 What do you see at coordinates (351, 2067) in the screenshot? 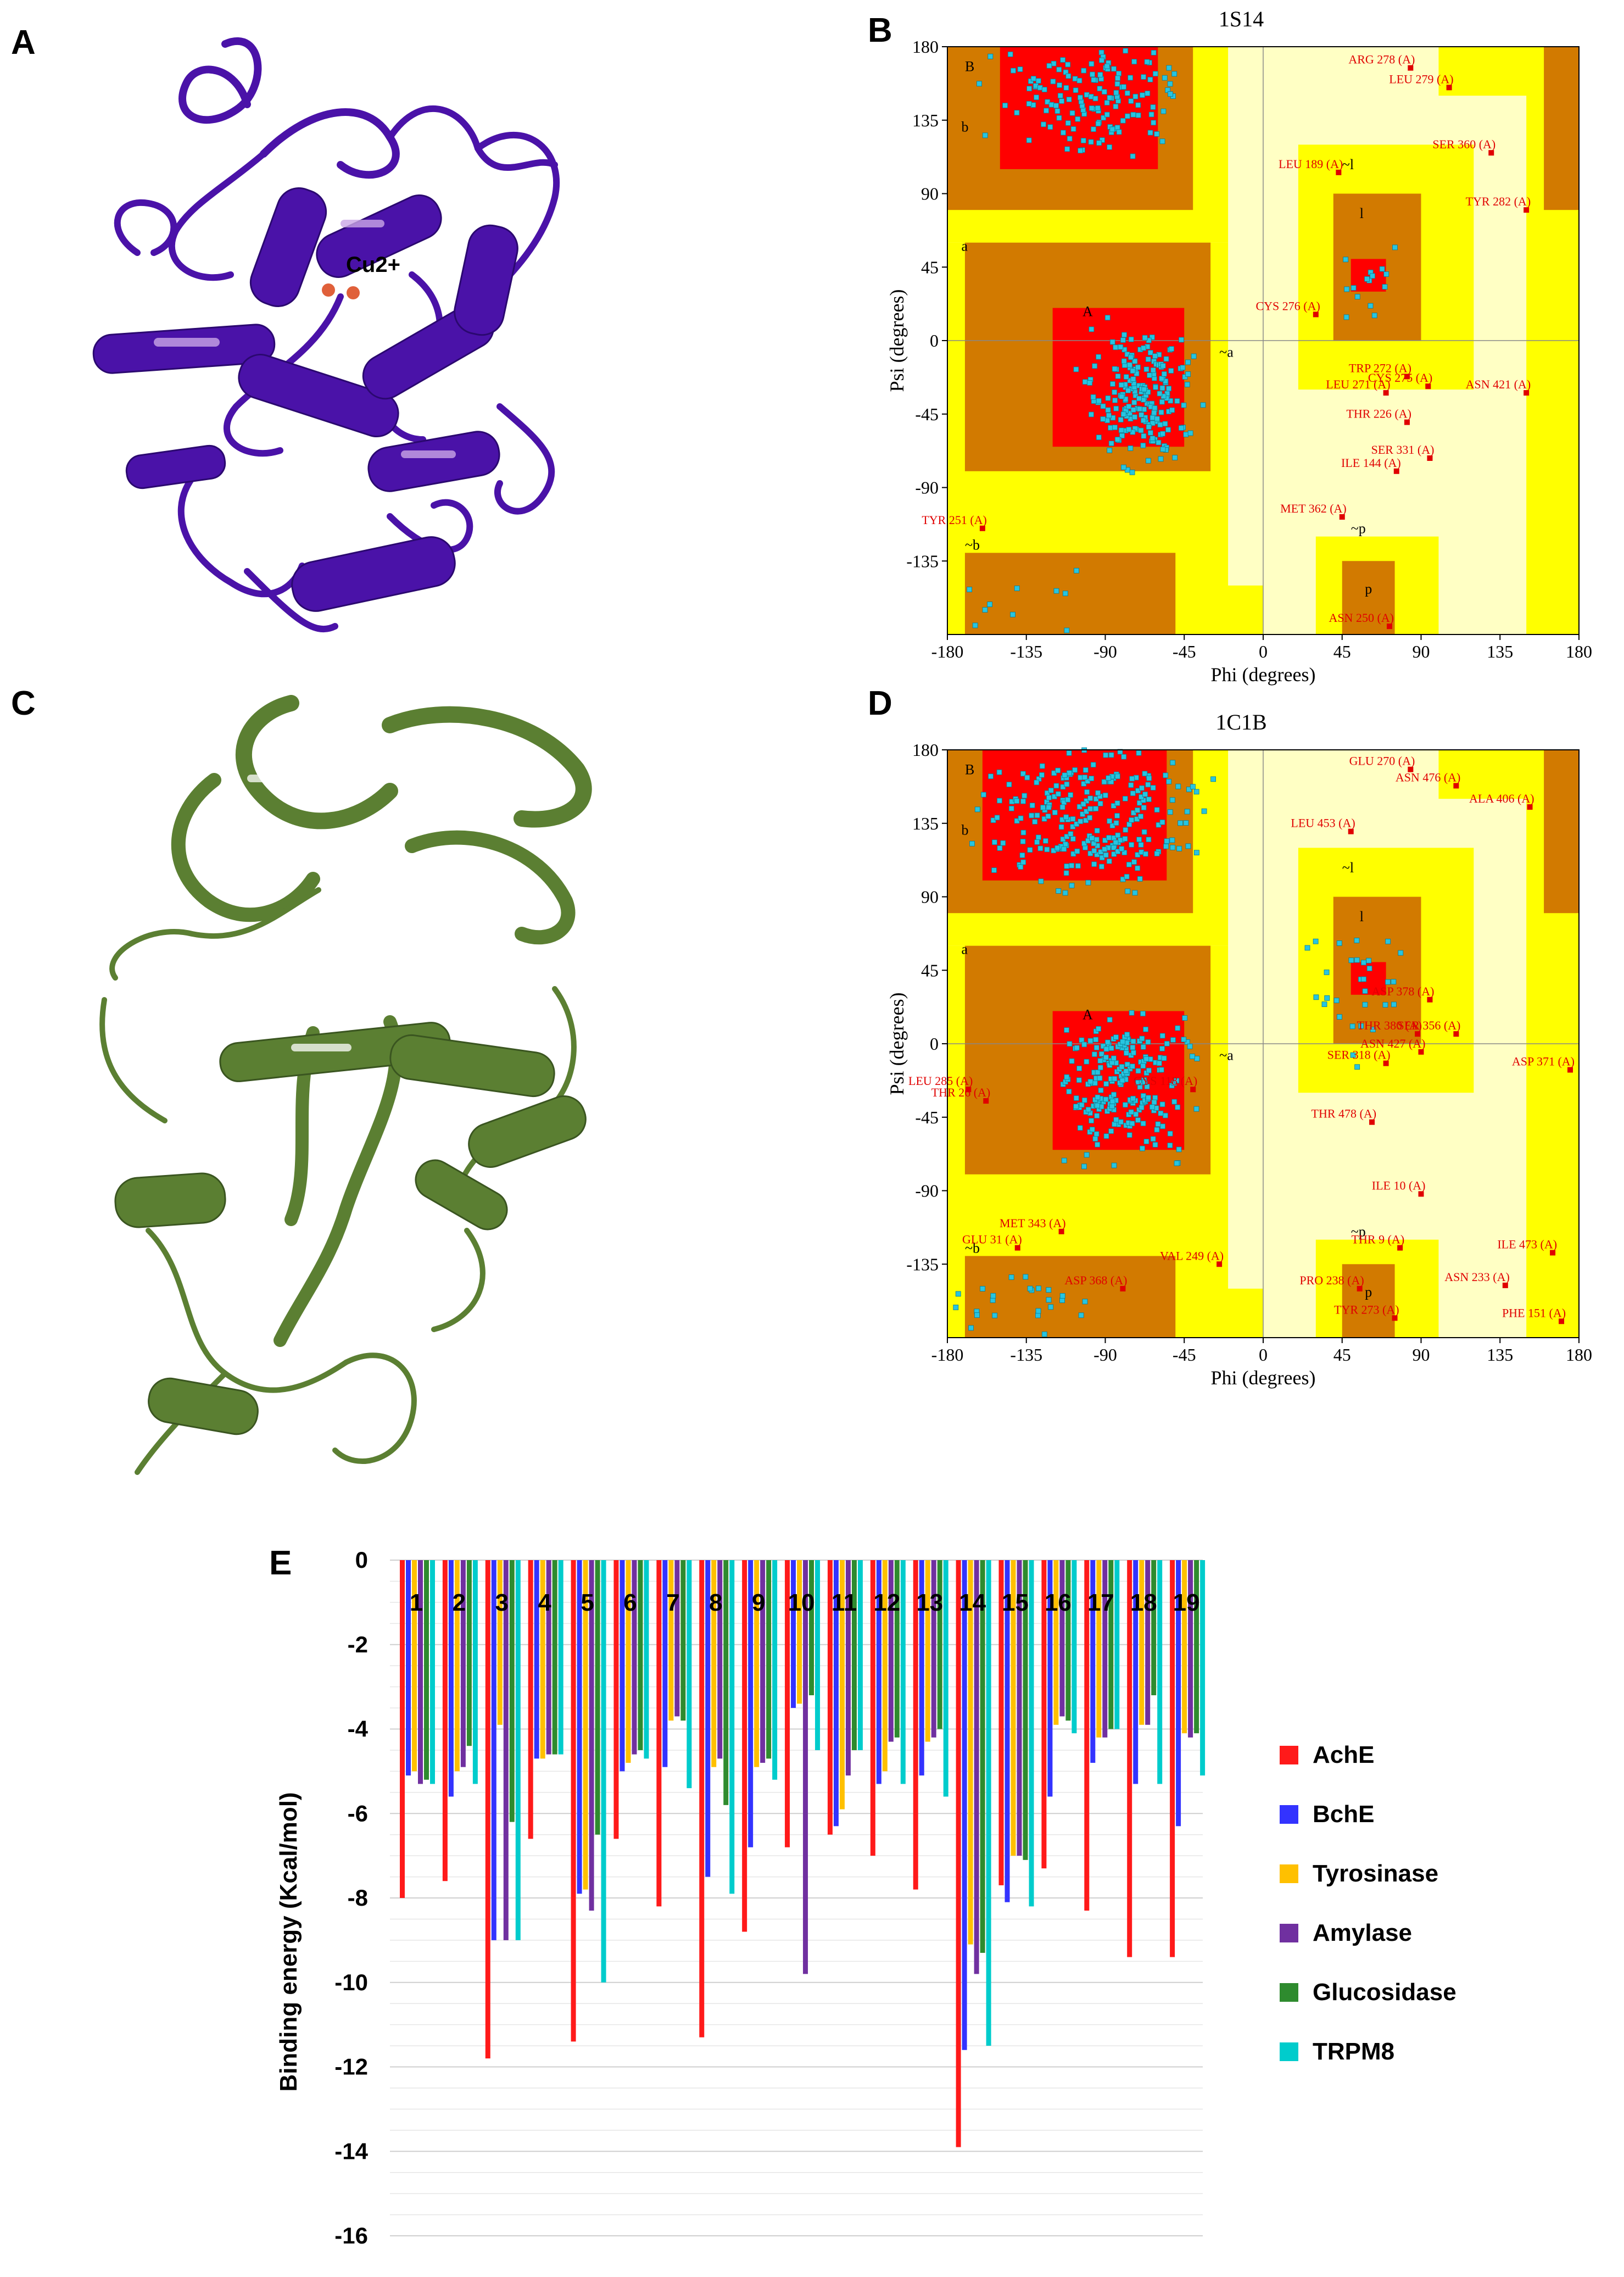
I see `y-tick-label: -12` at bounding box center [351, 2067].